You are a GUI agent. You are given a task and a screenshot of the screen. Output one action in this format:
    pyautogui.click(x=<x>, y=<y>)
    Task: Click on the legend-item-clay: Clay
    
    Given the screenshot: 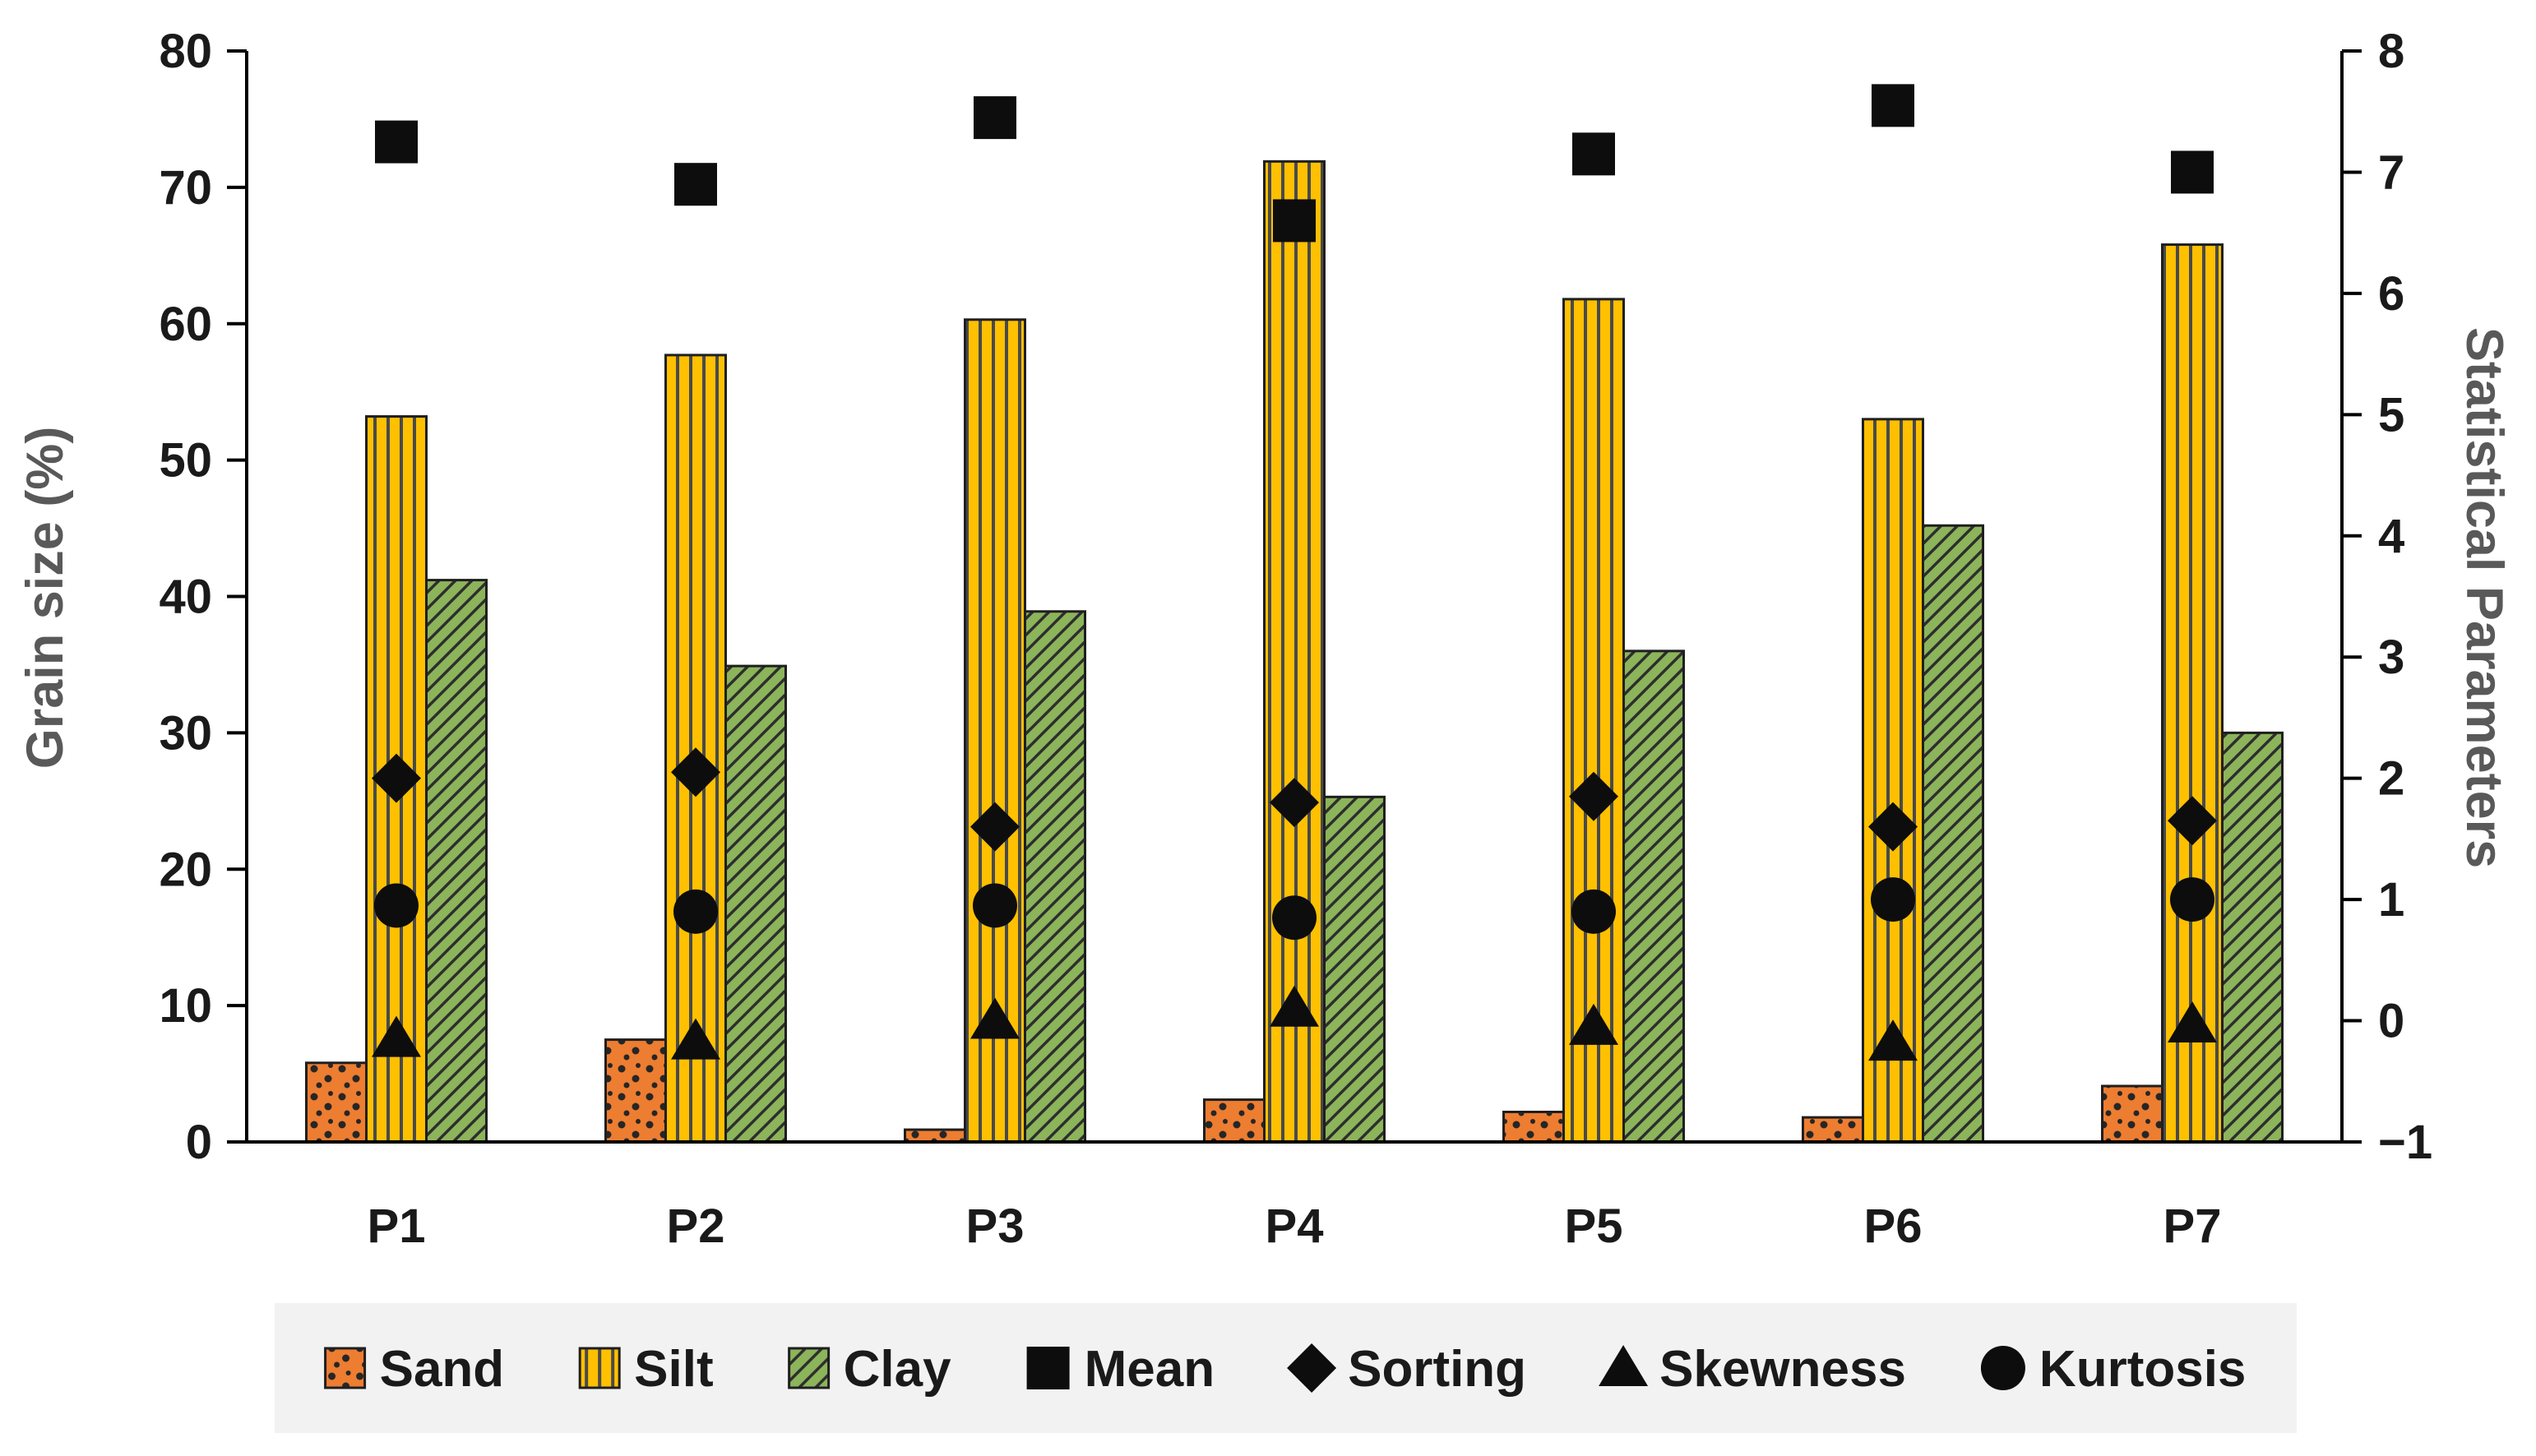 What is the action you would take?
    pyautogui.click(x=869, y=1369)
    